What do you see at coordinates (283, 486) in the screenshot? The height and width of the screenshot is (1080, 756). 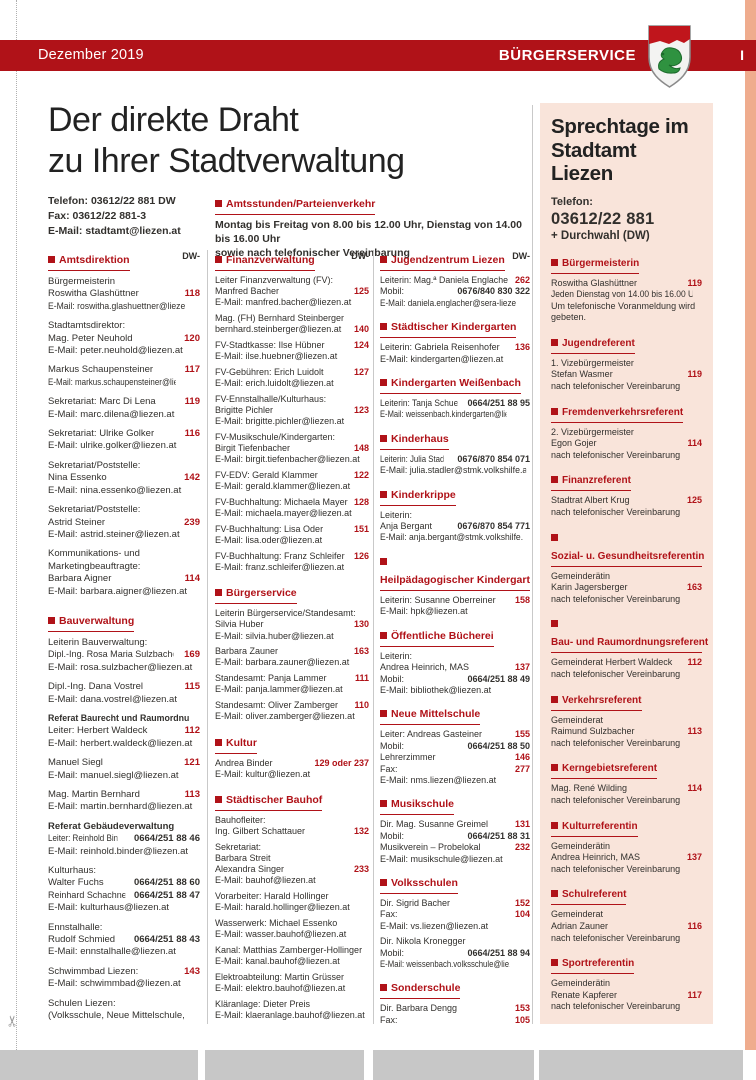 I see `entry-text: E-Mail: gerald.klammer@liezen.at` at bounding box center [283, 486].